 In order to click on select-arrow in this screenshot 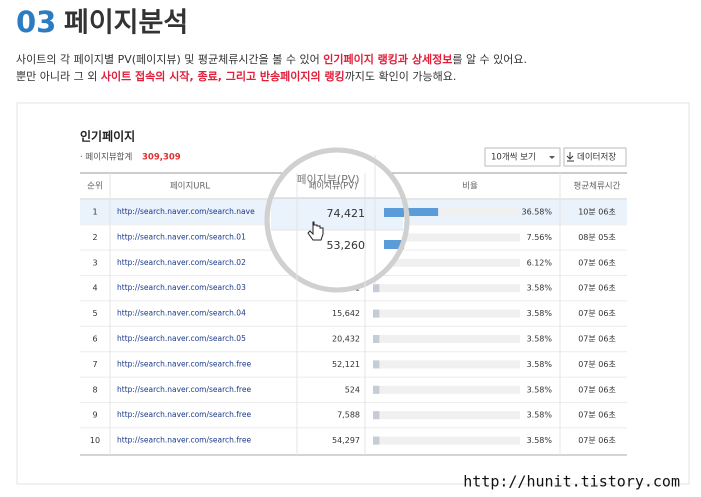, I will do `click(552, 157)`.